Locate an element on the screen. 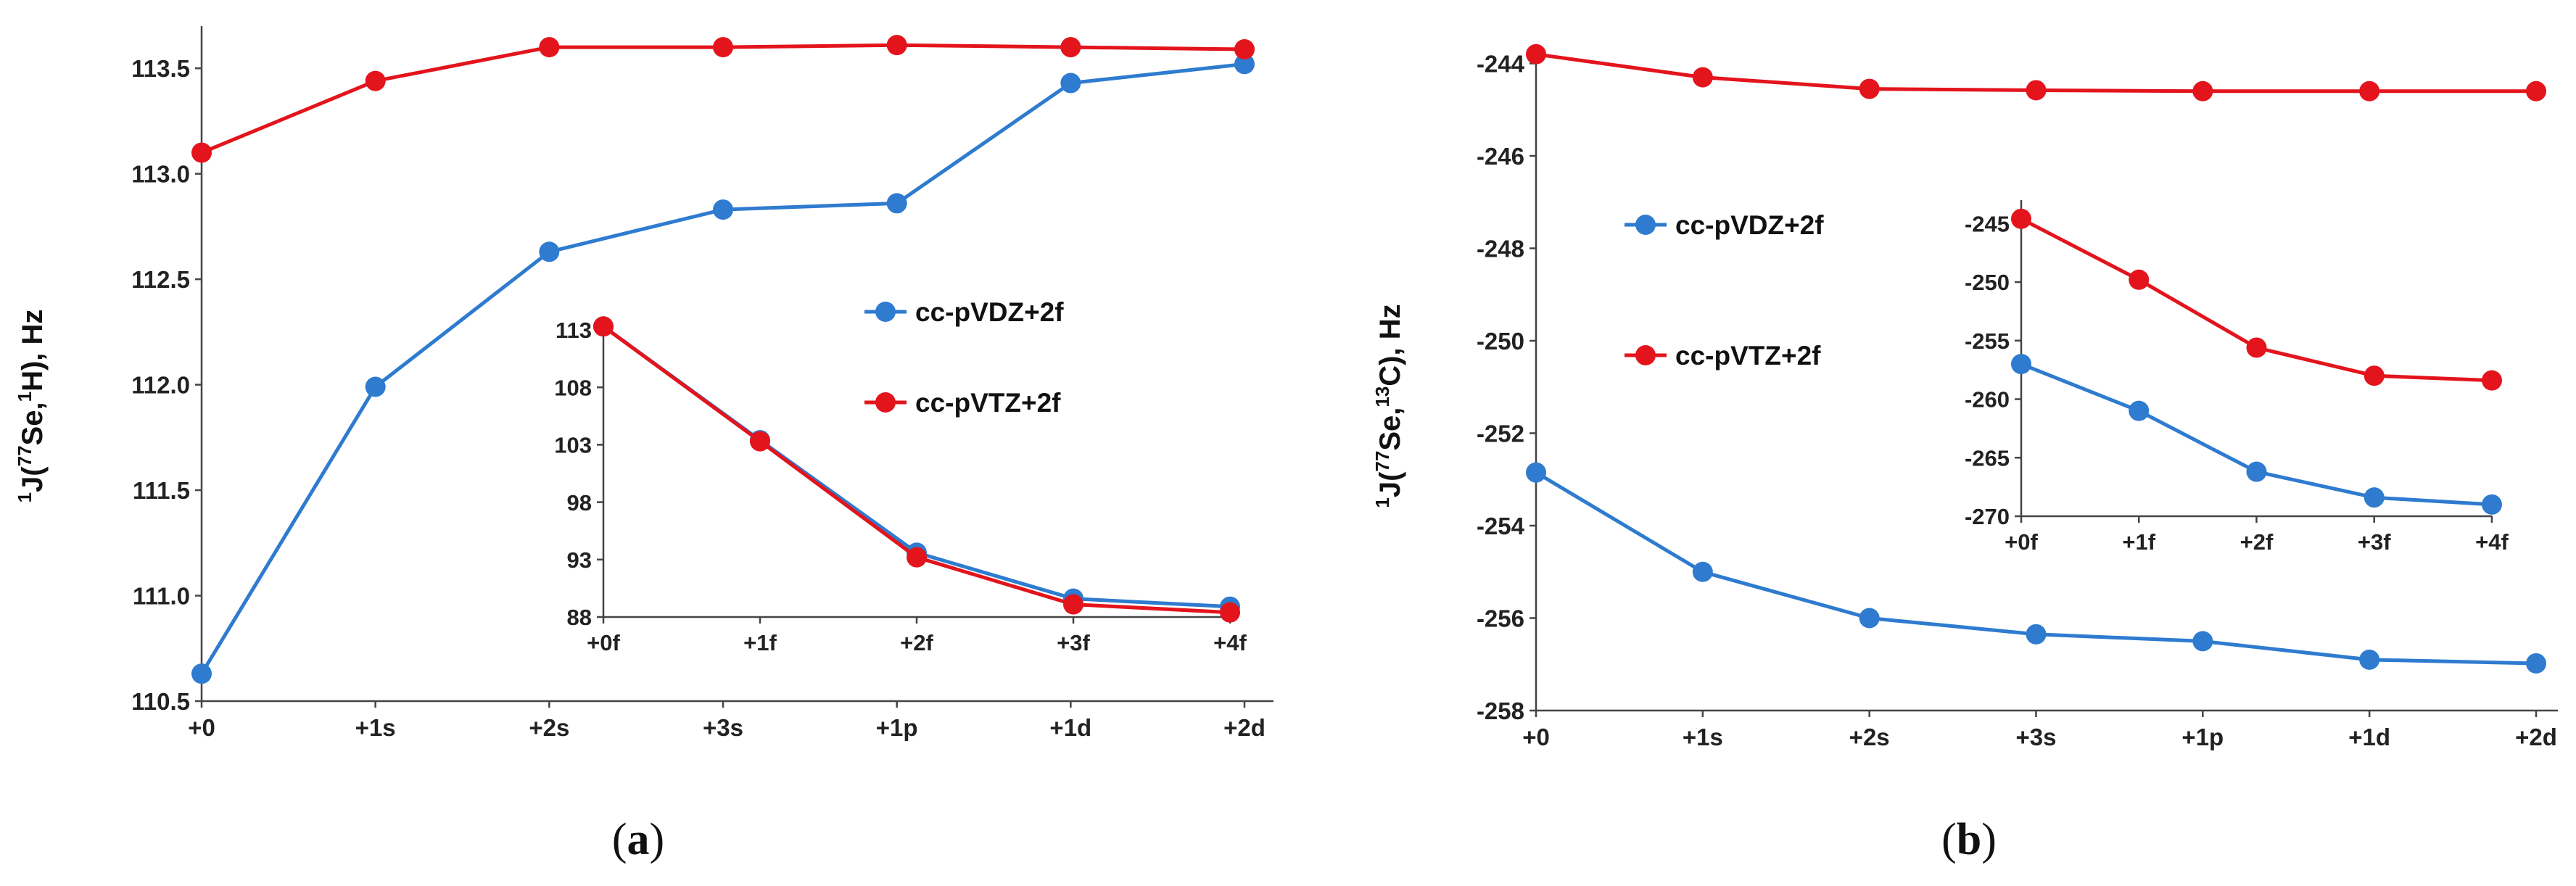 The height and width of the screenshot is (886, 2576). panel-b-inset-plot: -270 -265 -260 -255 -250 -245 +0f +1f +2f +3f +4f is located at coordinates (2237, 377).